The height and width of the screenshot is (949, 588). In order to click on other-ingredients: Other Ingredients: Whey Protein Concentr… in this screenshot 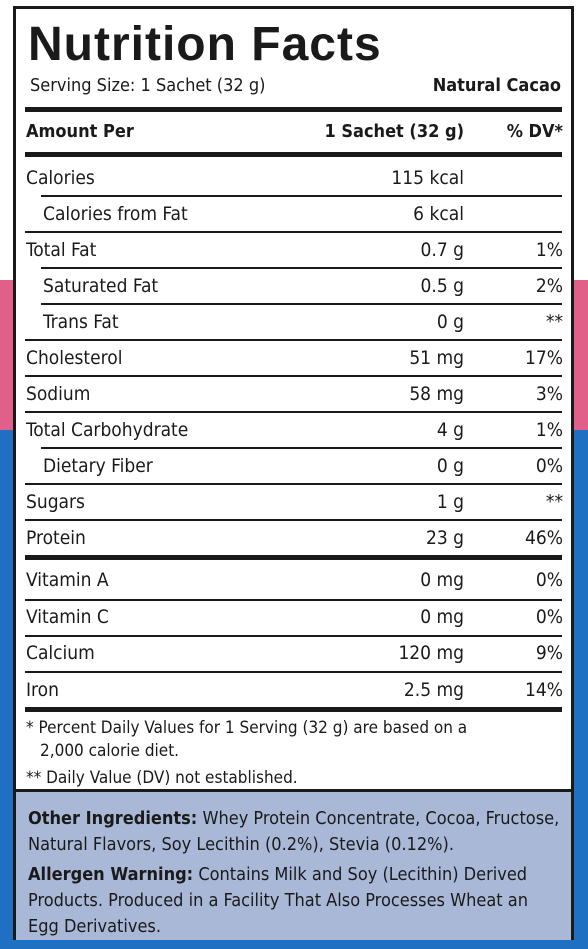, I will do `click(294, 832)`.